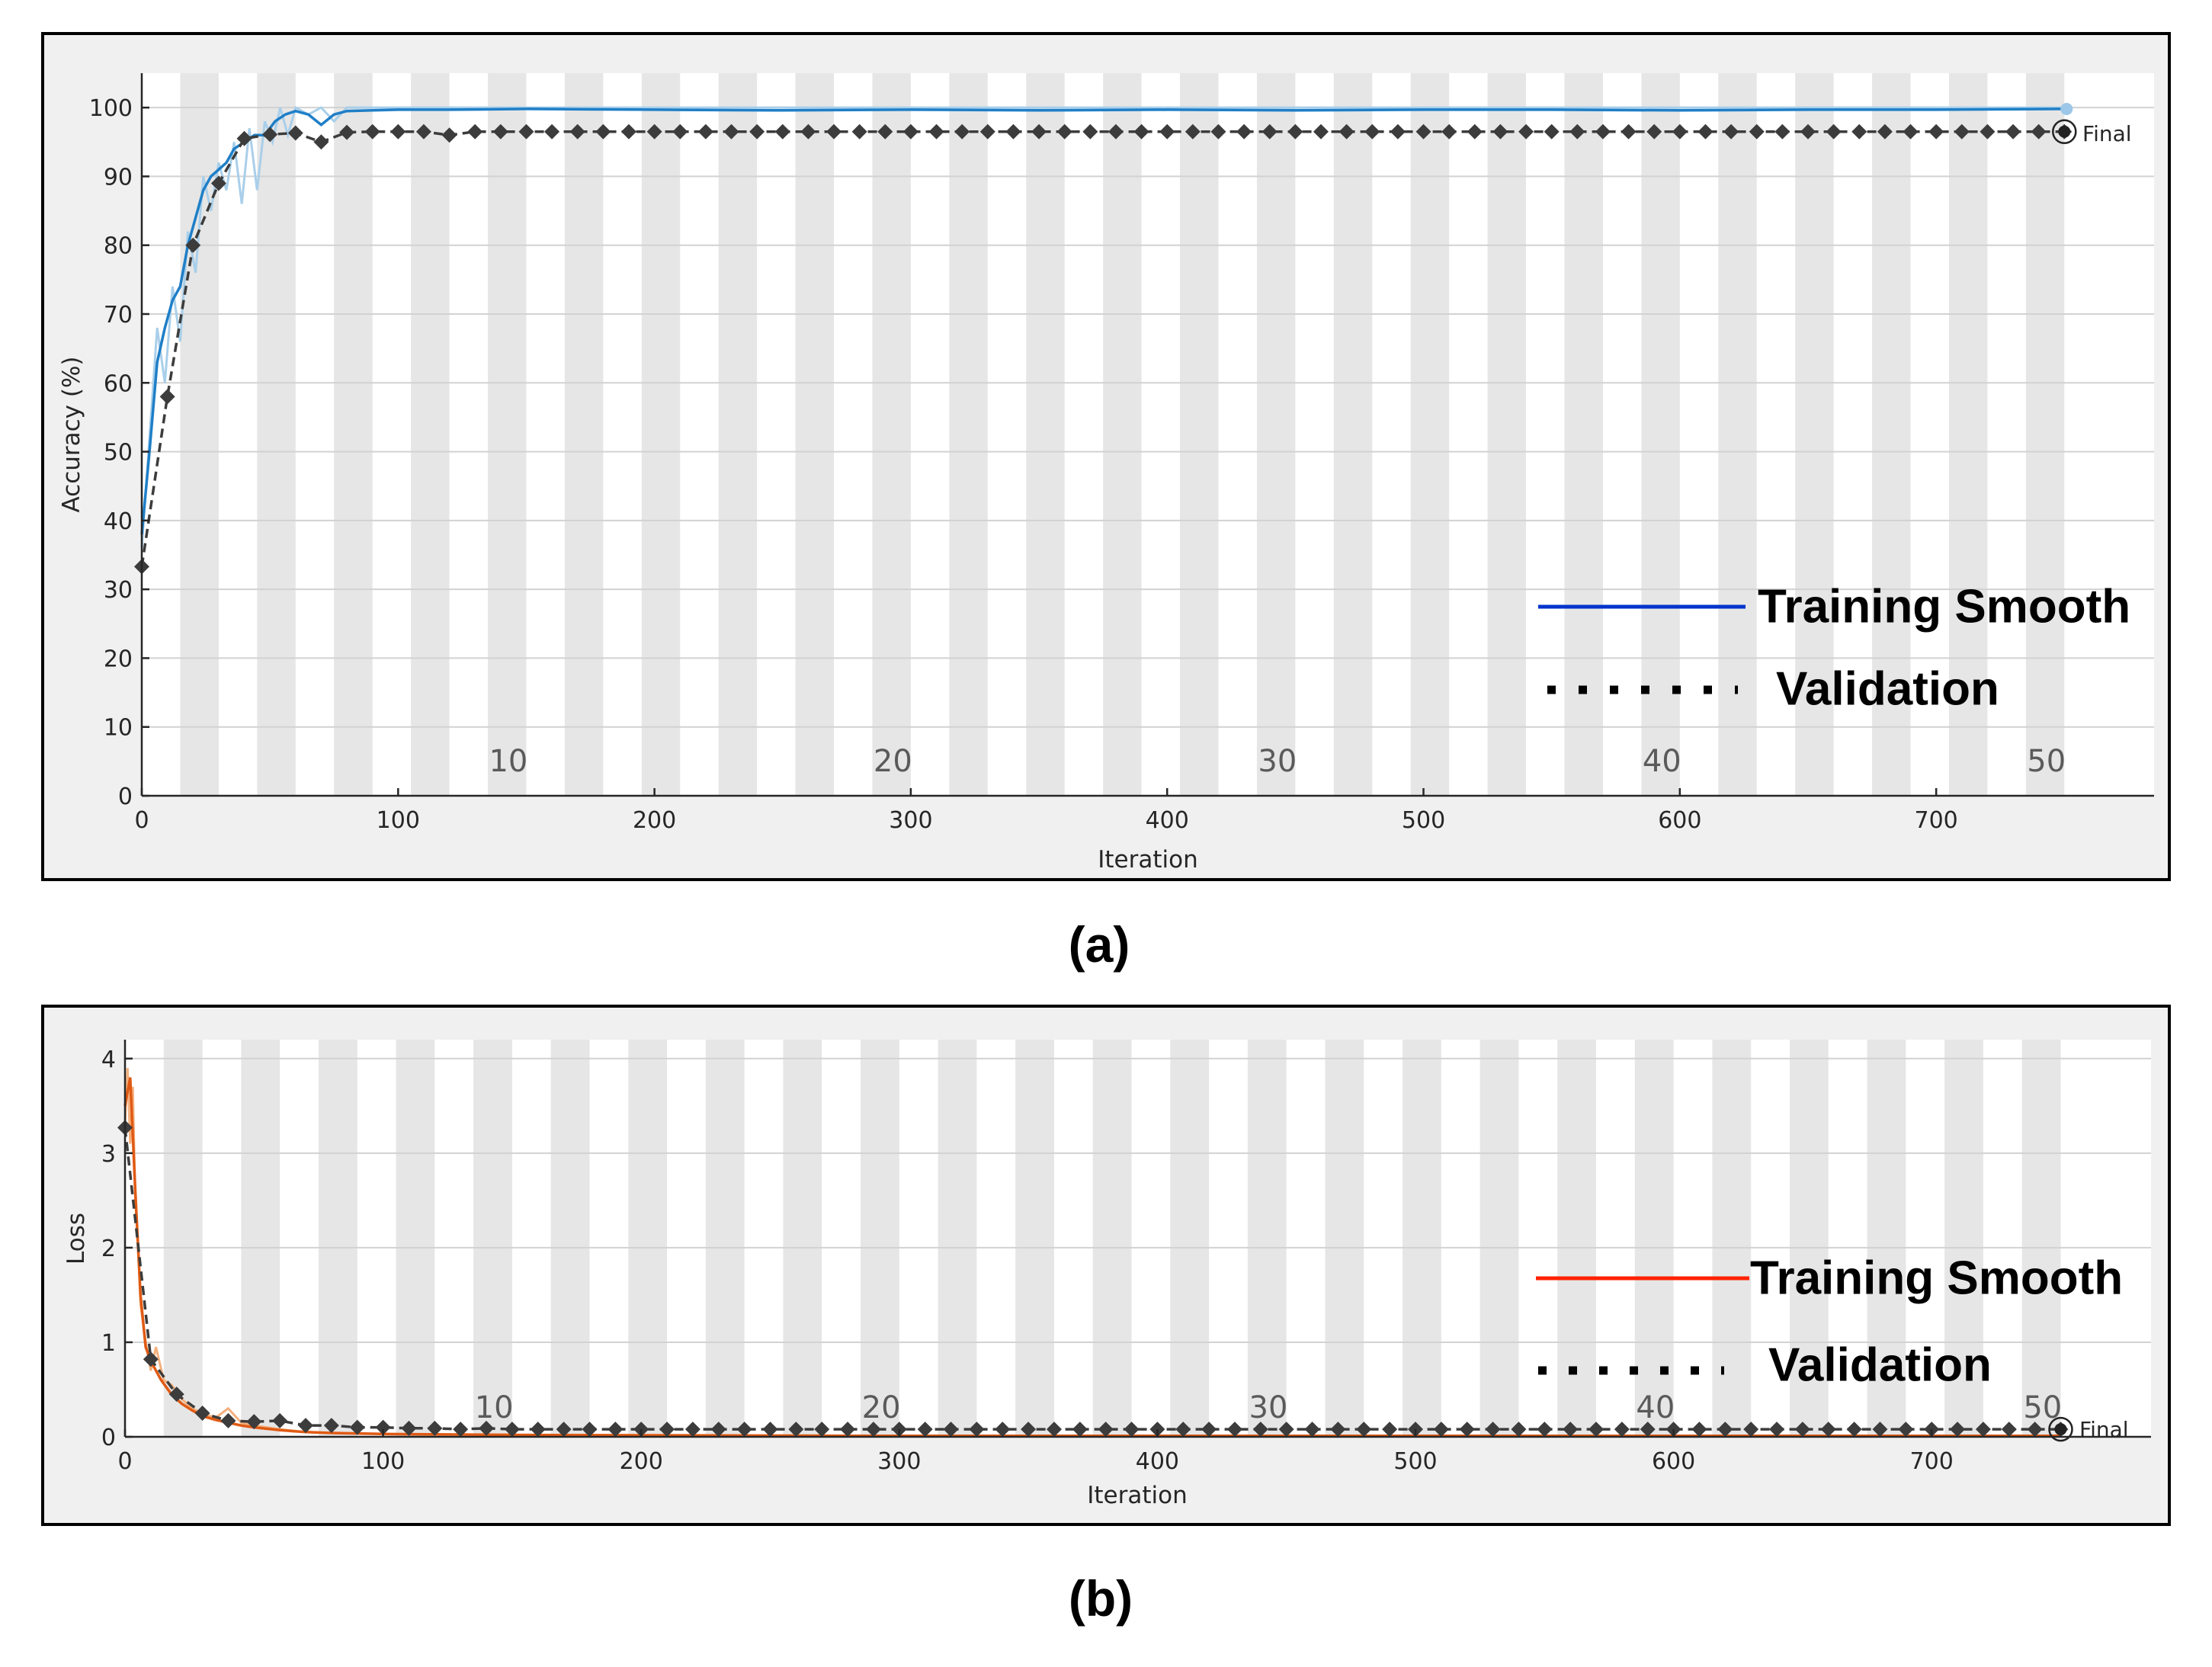 This screenshot has width=2212, height=1667. Describe the element at coordinates (111, 108) in the screenshot. I see `accuracy-y-tick-label: 100` at that location.